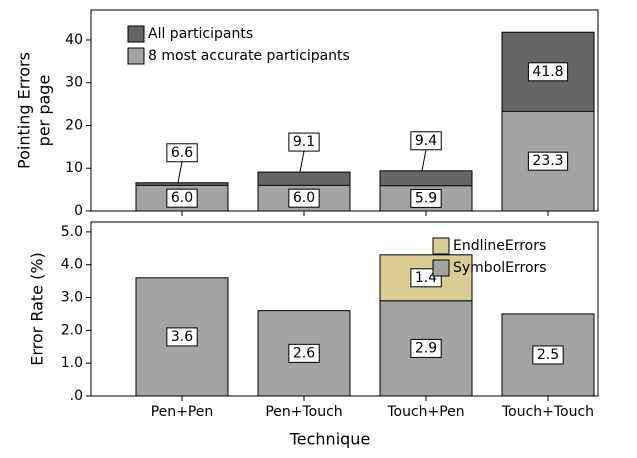  I want to click on data-label: 6.6, so click(182, 153).